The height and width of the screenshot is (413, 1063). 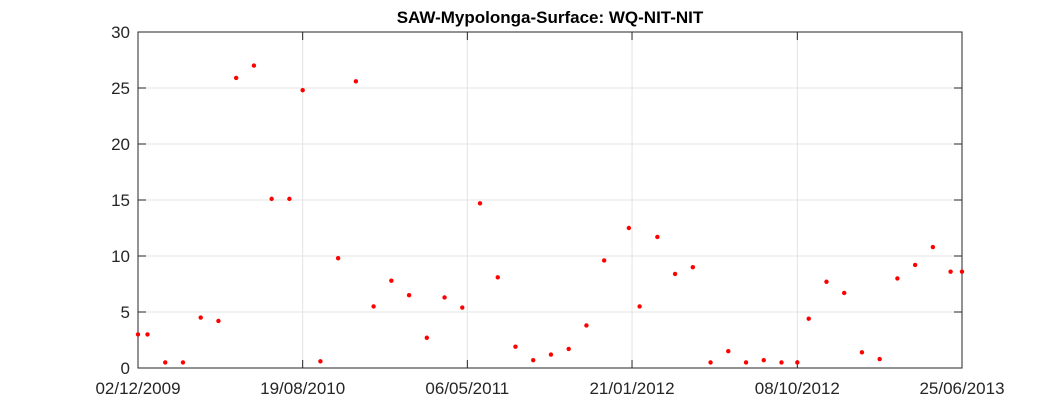 What do you see at coordinates (125, 368) in the screenshot?
I see `y-tick-label: 0` at bounding box center [125, 368].